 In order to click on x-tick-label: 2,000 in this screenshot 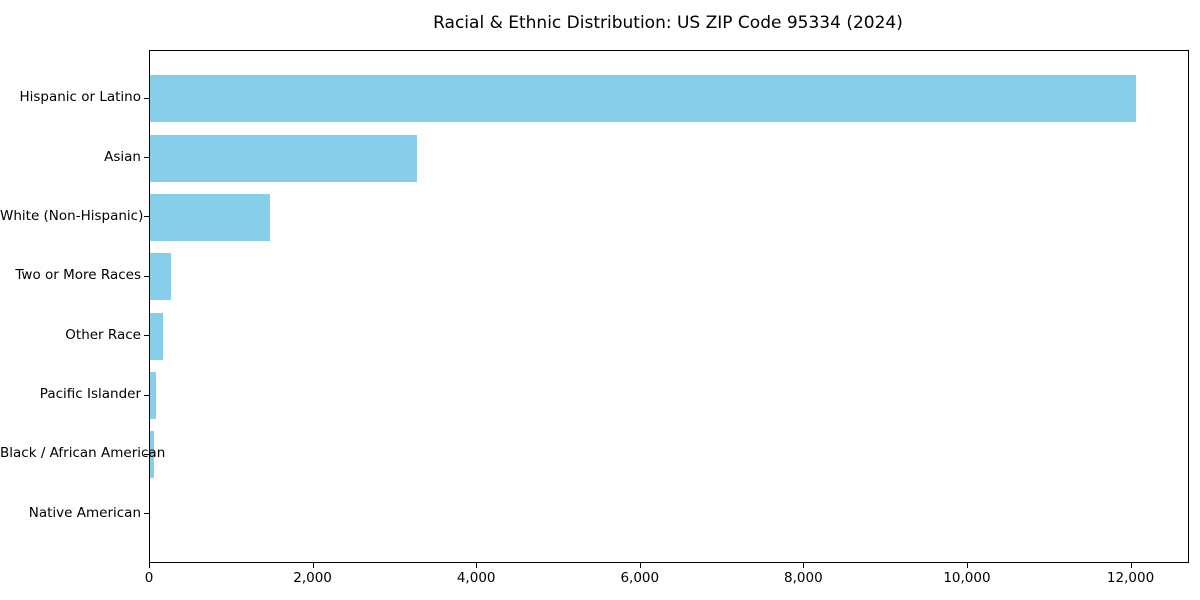, I will do `click(312, 578)`.